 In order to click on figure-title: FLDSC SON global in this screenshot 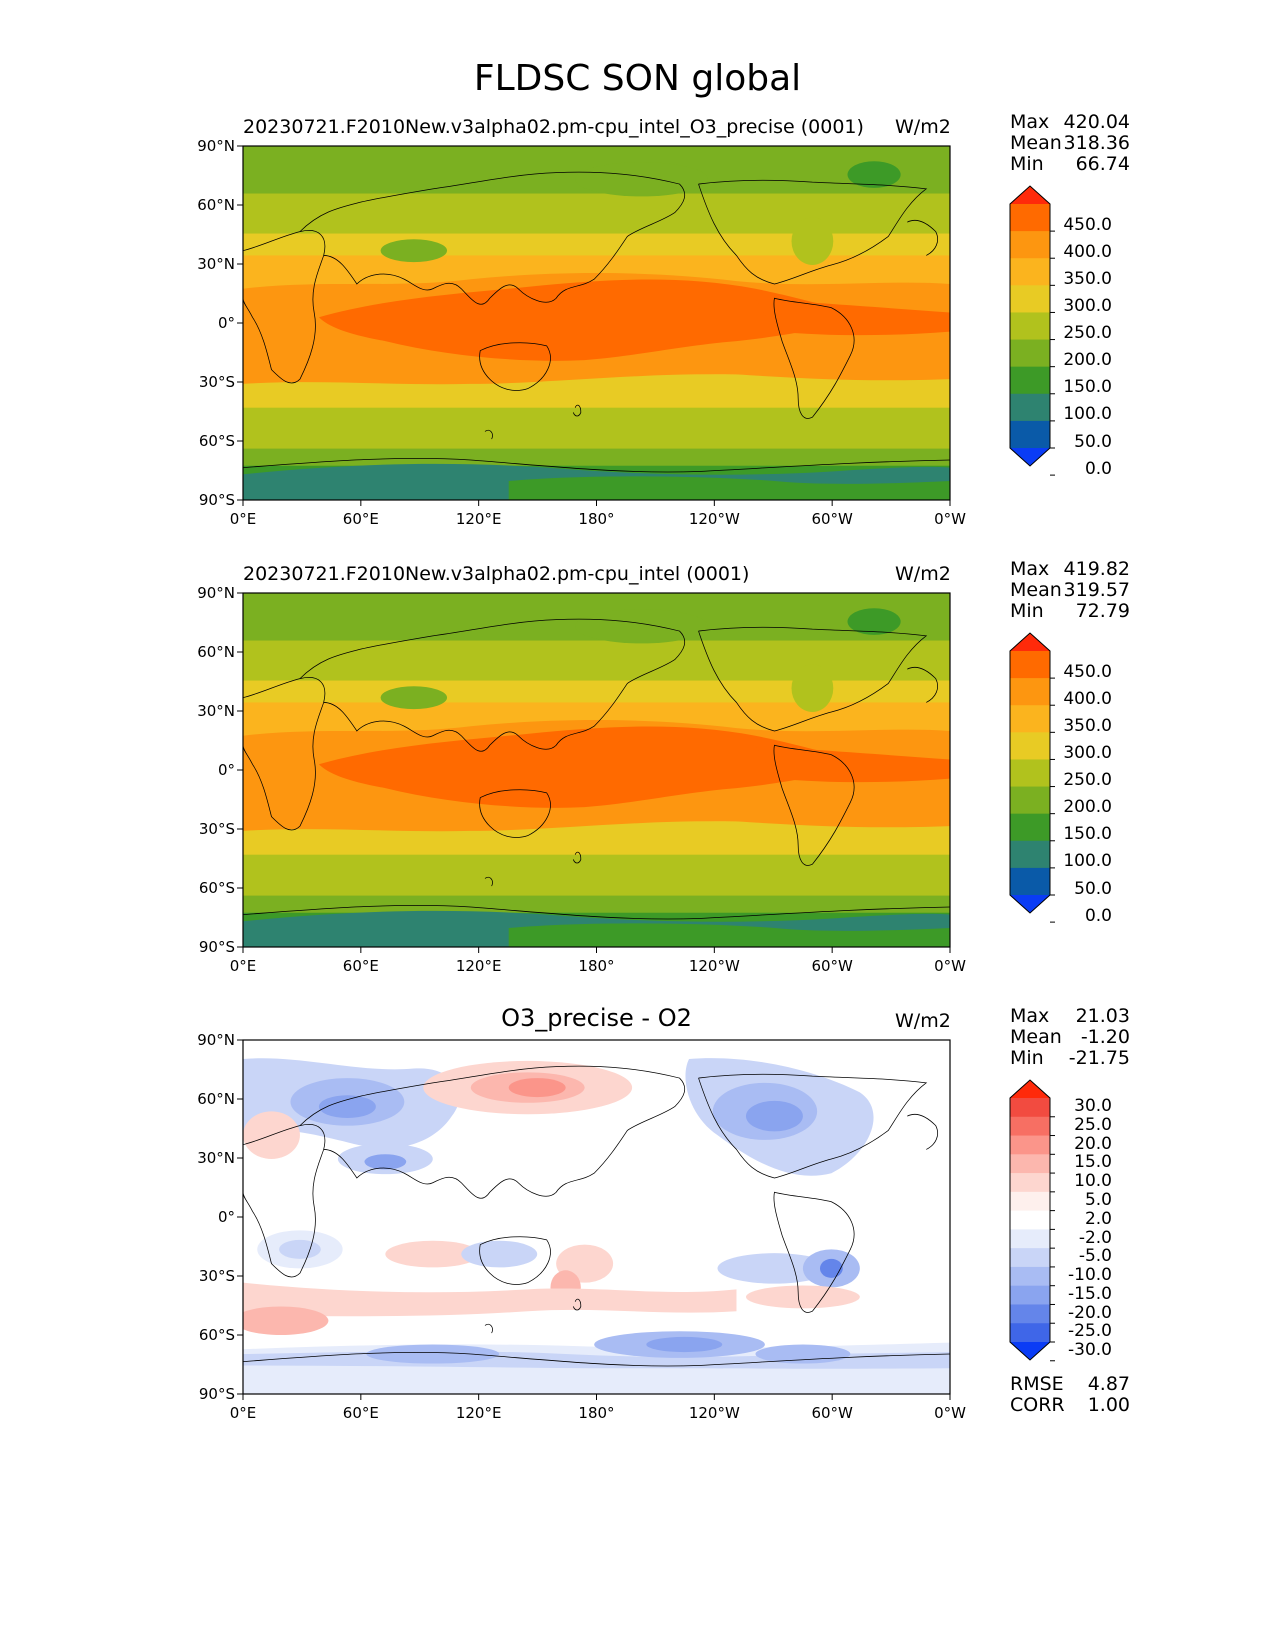, I will do `click(637, 78)`.